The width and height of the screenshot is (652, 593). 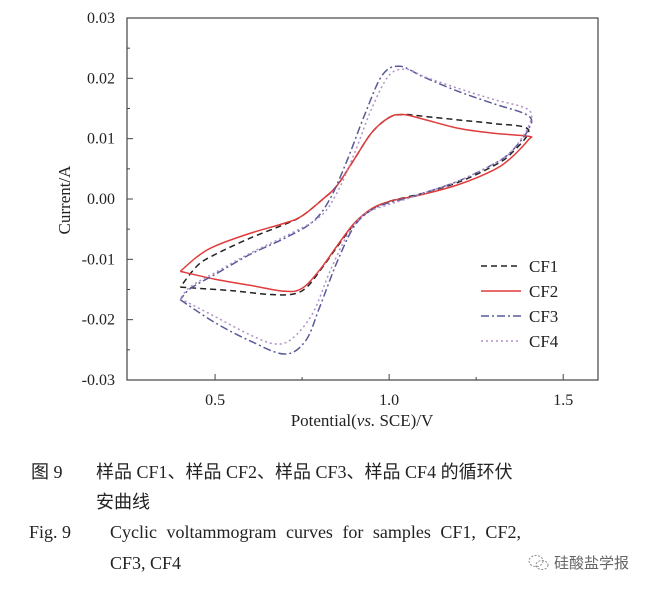 What do you see at coordinates (64, 200) in the screenshot?
I see `y-axis-label: Current/A` at bounding box center [64, 200].